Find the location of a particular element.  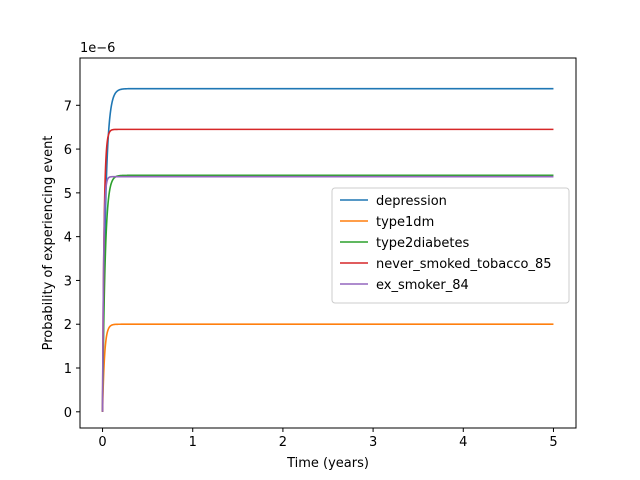

y-tick-label: 7 is located at coordinates (68, 106).